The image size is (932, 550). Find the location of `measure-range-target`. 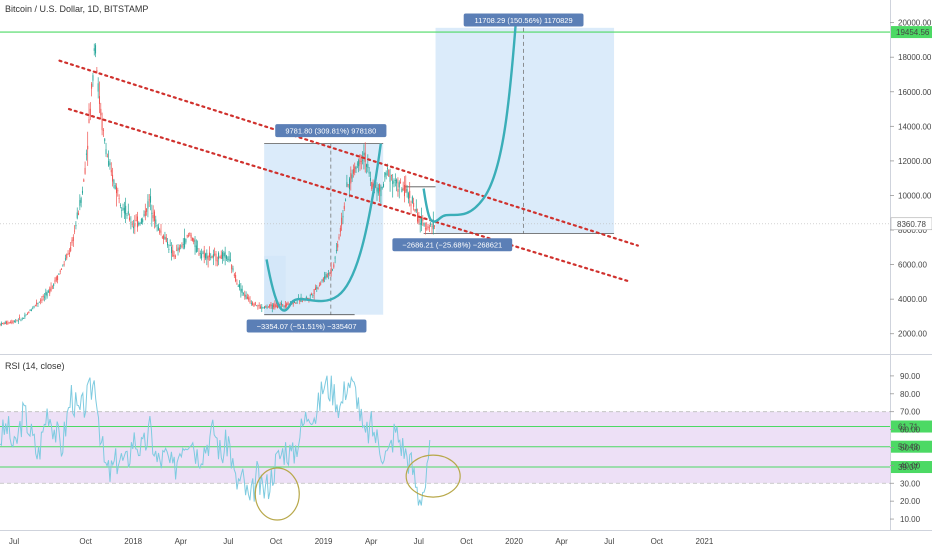

measure-range-target is located at coordinates (525, 130).